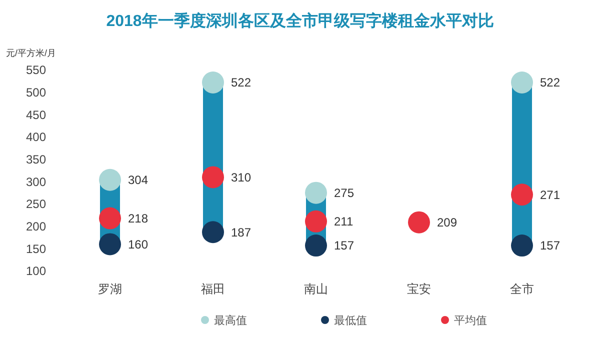 The height and width of the screenshot is (346, 600). I want to click on data-label: 275, so click(344, 193).